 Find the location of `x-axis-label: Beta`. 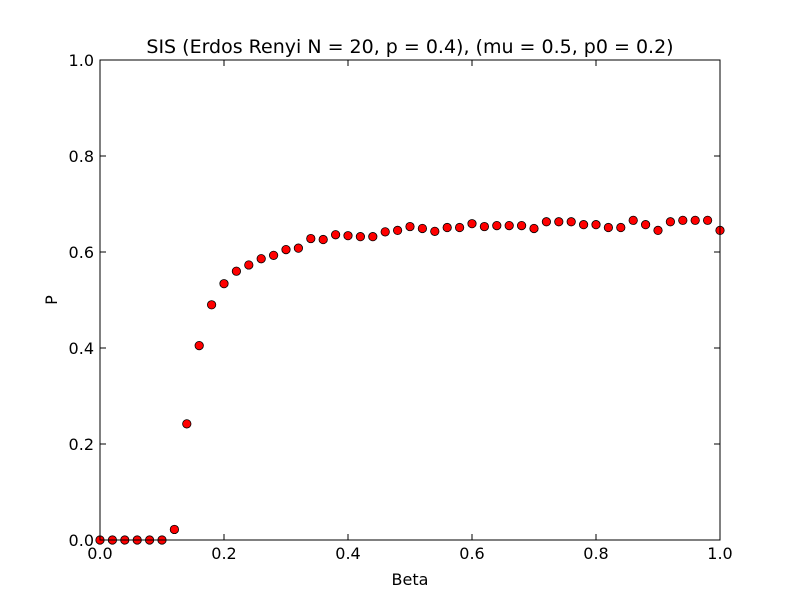

x-axis-label: Beta is located at coordinates (410, 579).